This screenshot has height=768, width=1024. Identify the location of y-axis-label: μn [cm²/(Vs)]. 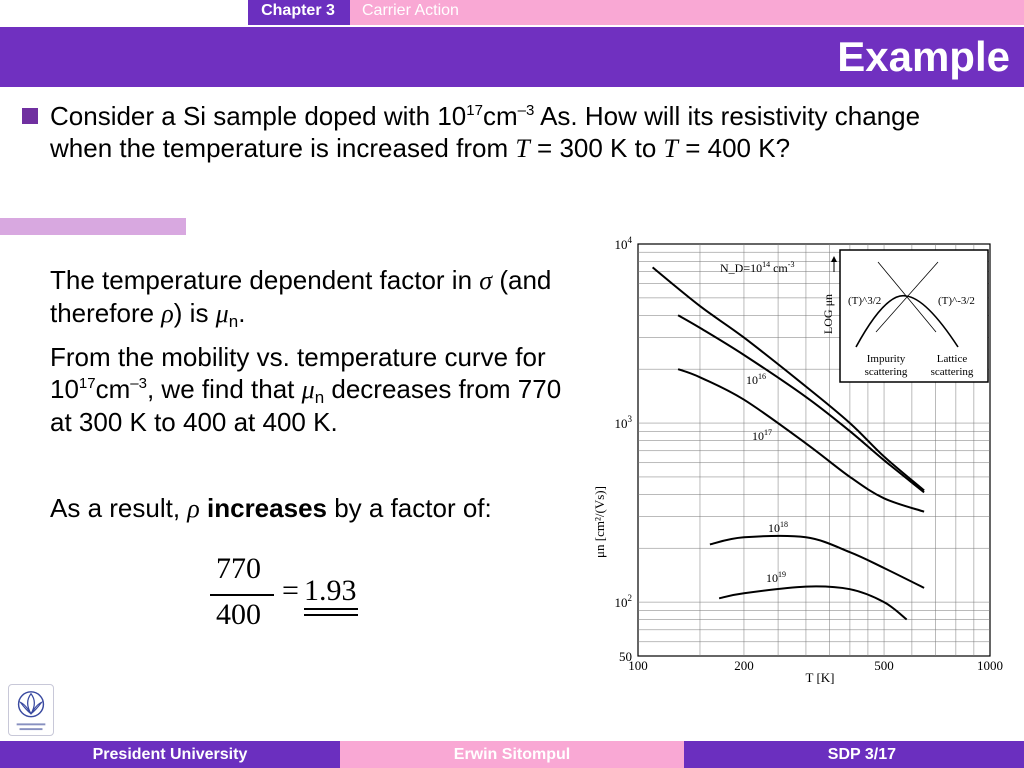
(599, 522).